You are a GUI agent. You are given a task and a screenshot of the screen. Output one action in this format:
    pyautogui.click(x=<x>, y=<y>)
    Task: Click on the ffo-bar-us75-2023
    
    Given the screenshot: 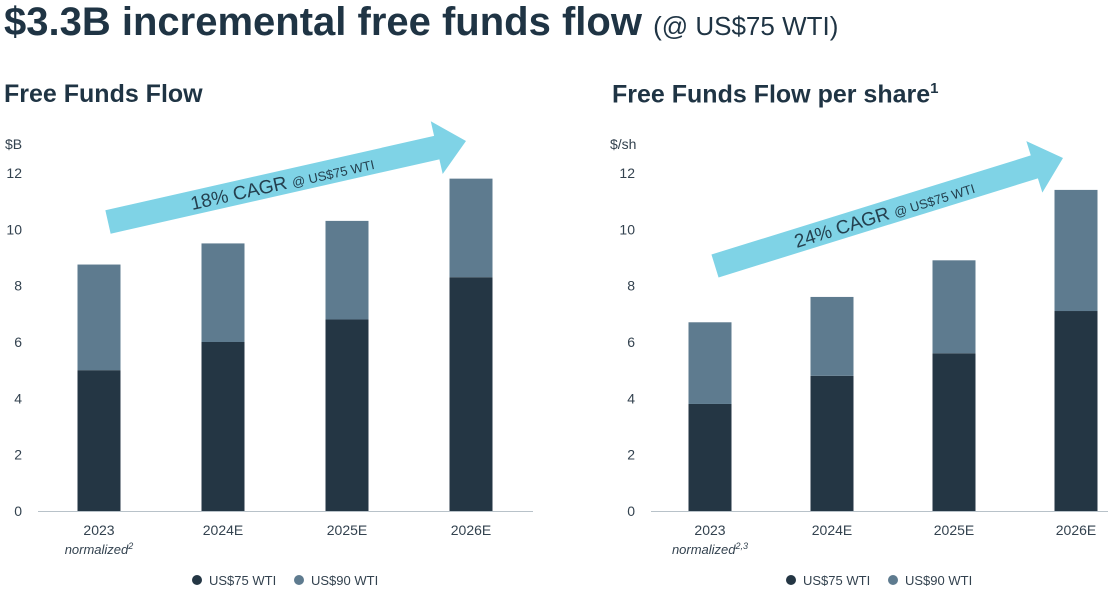 What is the action you would take?
    pyautogui.click(x=99, y=440)
    